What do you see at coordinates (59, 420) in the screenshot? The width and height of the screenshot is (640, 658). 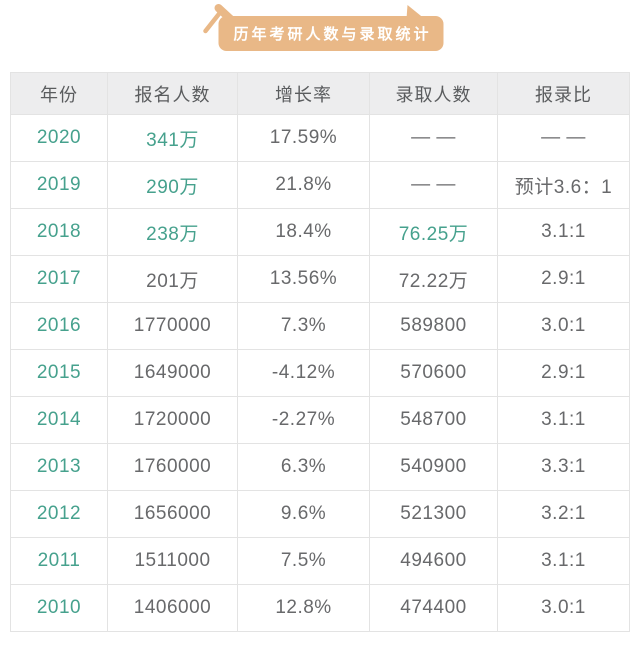 I see `year-cell: 2014` at bounding box center [59, 420].